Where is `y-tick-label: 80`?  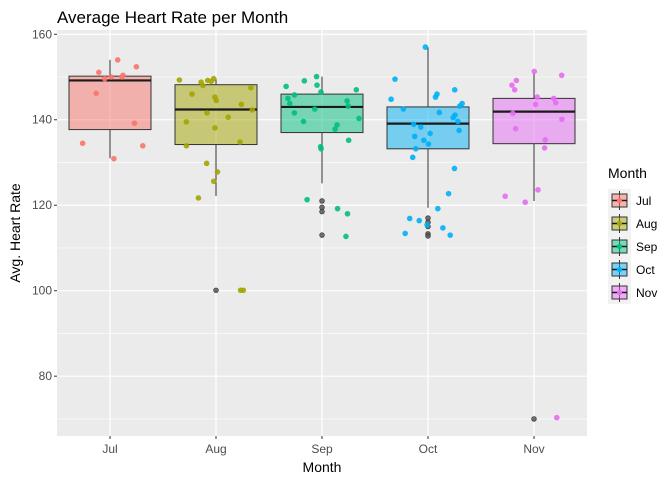
y-tick-label: 80 is located at coordinates (46, 376).